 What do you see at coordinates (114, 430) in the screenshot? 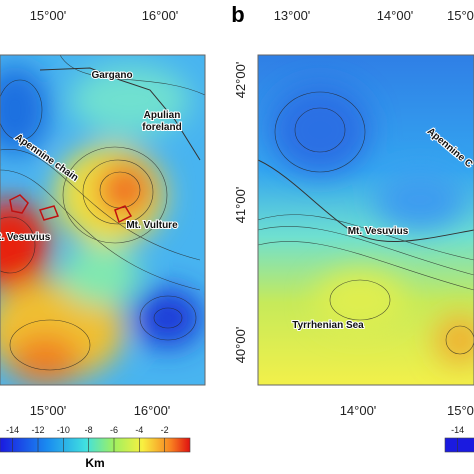
I see `colorbar-tick-label: -6` at bounding box center [114, 430].